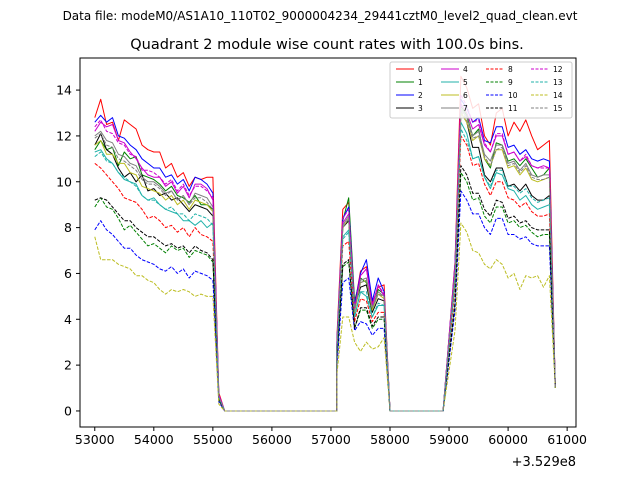 The image size is (640, 480). I want to click on legend-label-10: 10, so click(513, 95).